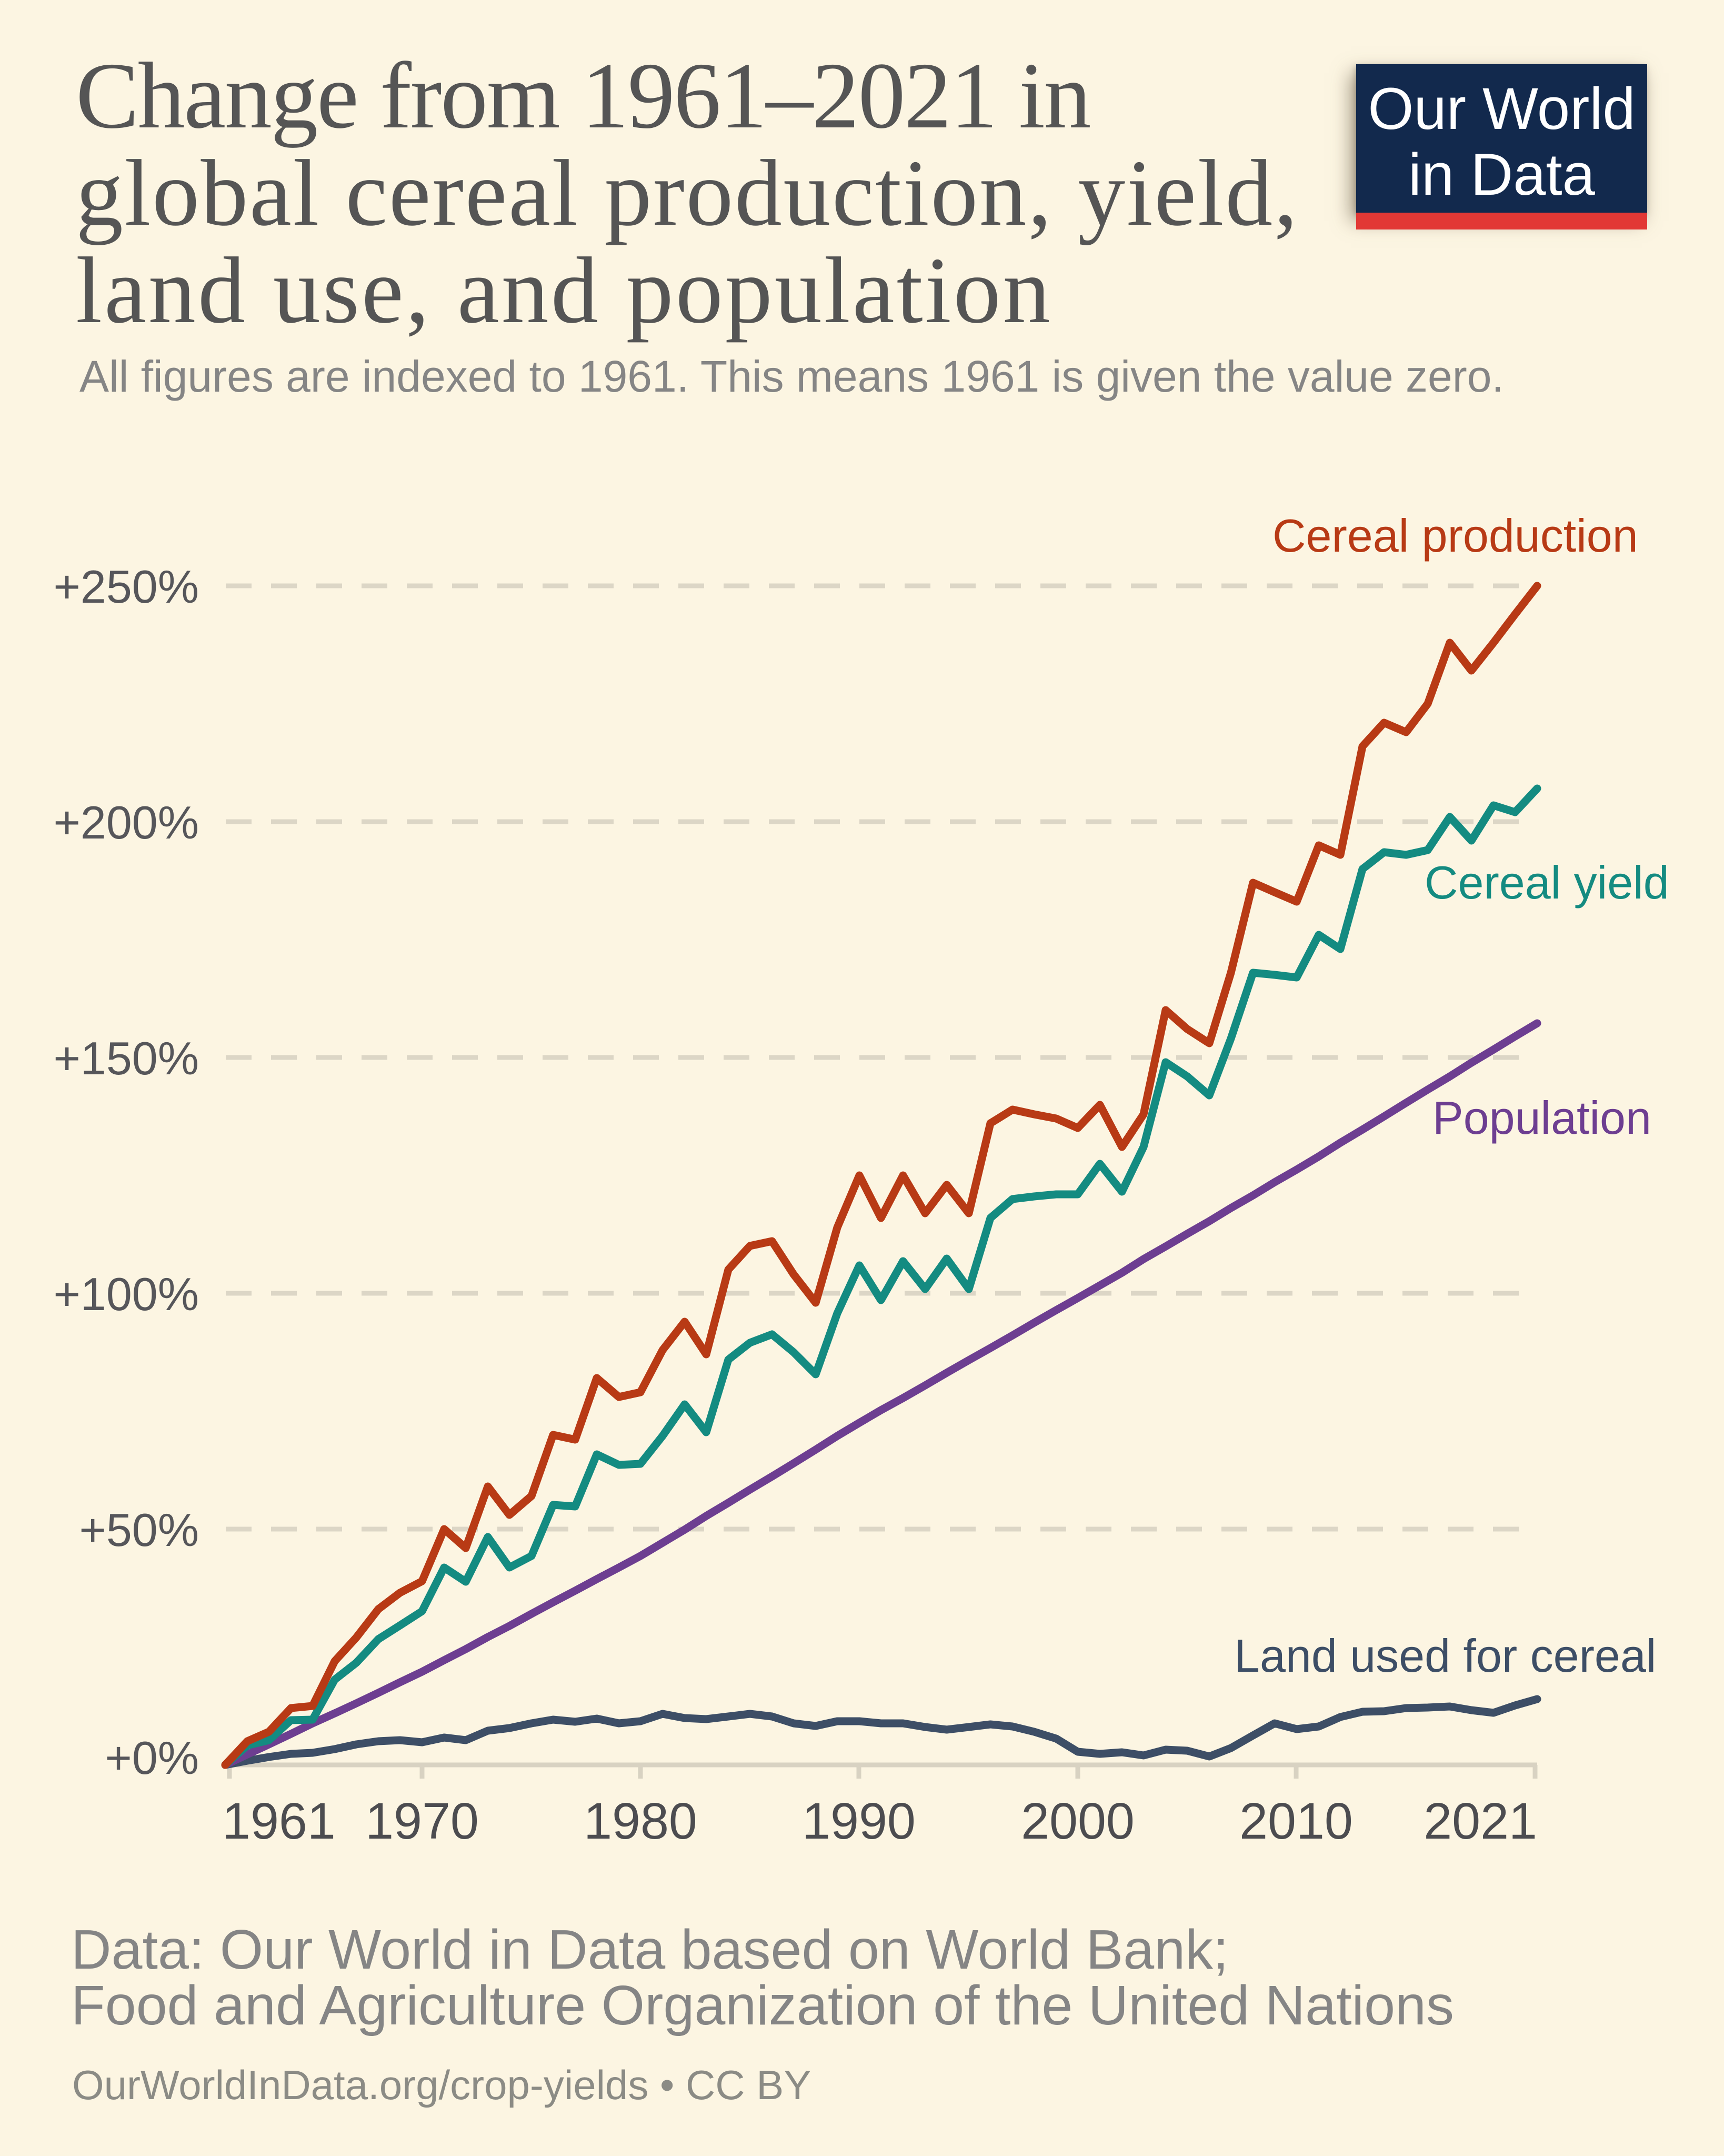 The image size is (1724, 2156). Describe the element at coordinates (859, 1821) in the screenshot. I see `svg-text: 1990` at that location.